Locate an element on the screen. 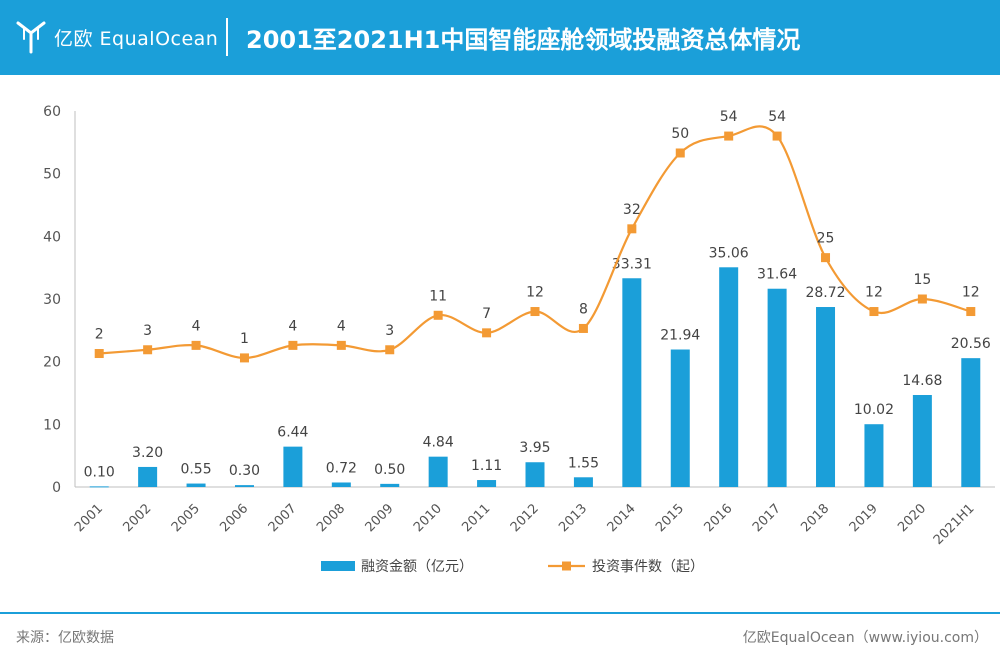 Image resolution: width=1000 pixels, height=663 pixels. bar-value-label: 3.20 is located at coordinates (147, 453).